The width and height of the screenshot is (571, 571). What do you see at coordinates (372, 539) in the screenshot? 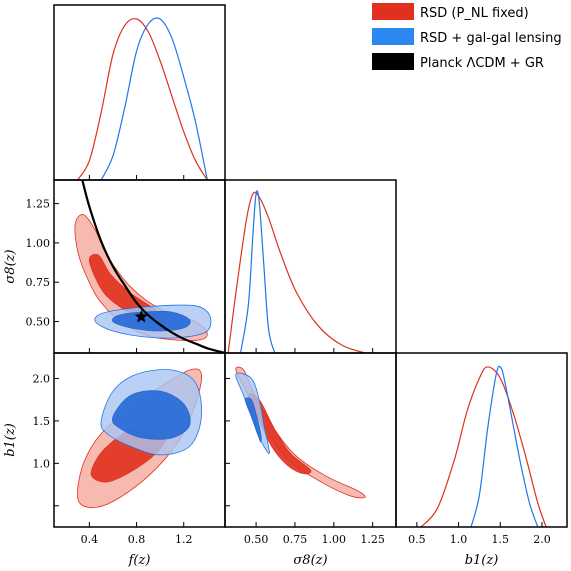
I see `x-tick-label-s8: 1.25` at bounding box center [372, 539].